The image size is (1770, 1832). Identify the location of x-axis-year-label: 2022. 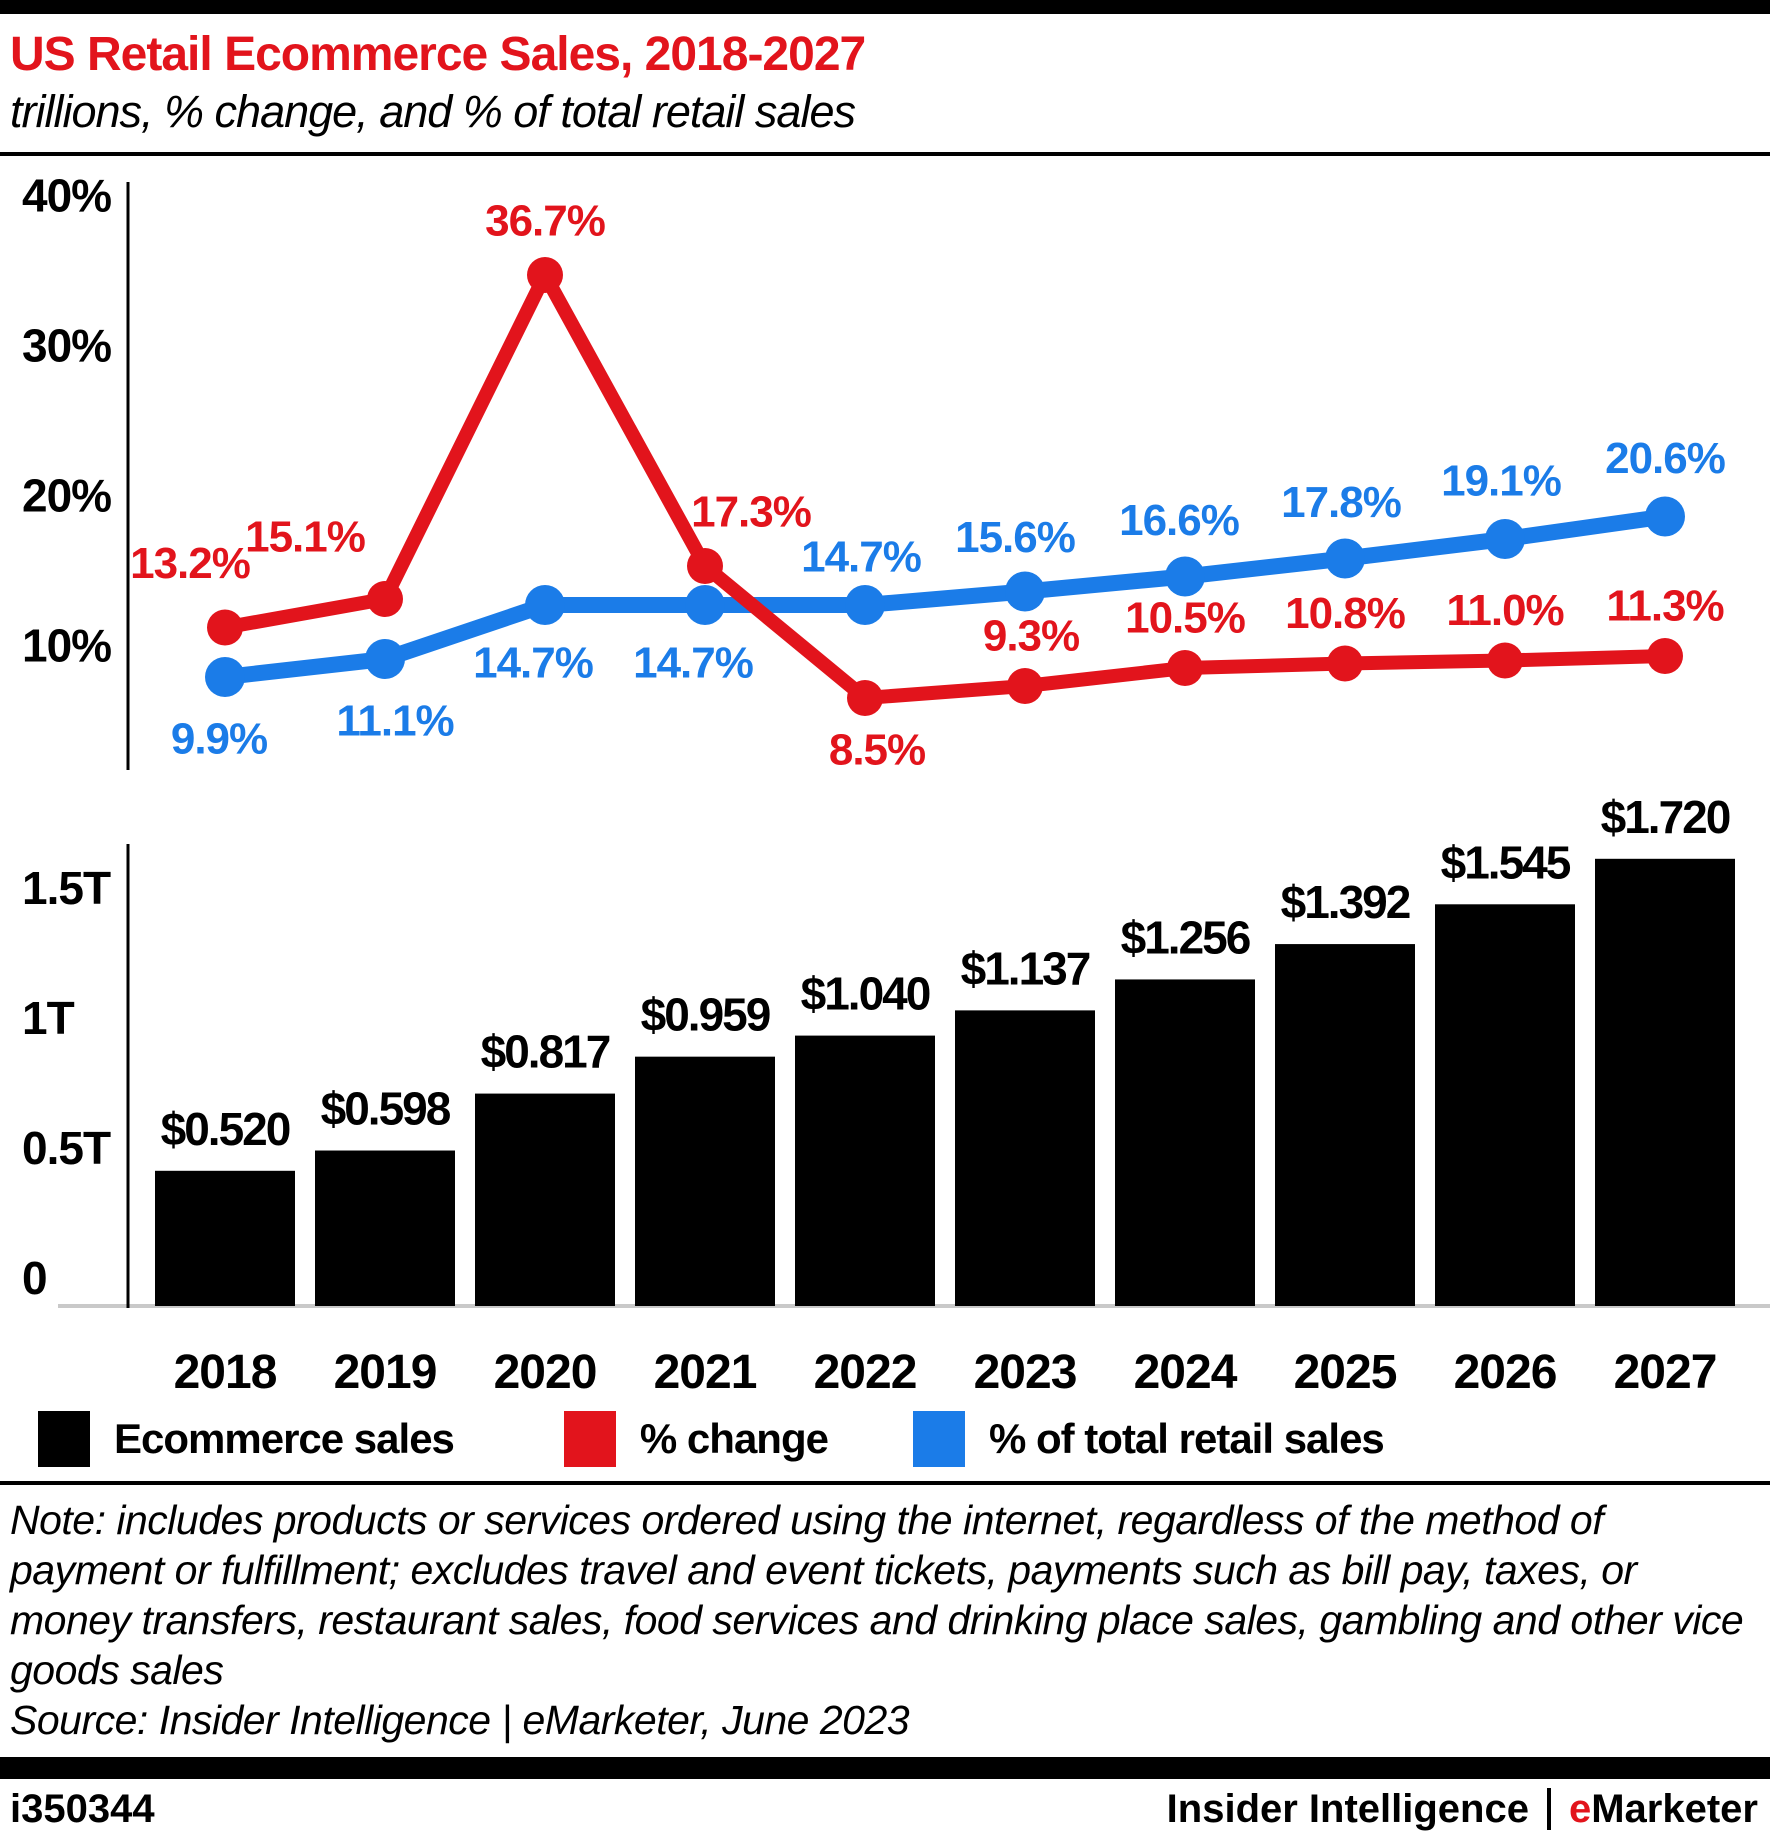
(865, 1372).